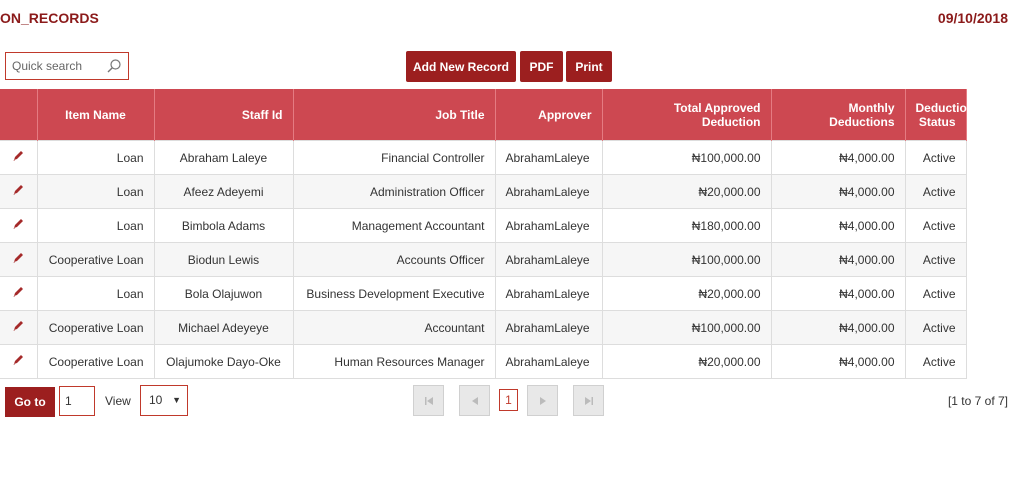  Describe the element at coordinates (224, 157) in the screenshot. I see `staff-id-cell: Abraham Laleye` at that location.